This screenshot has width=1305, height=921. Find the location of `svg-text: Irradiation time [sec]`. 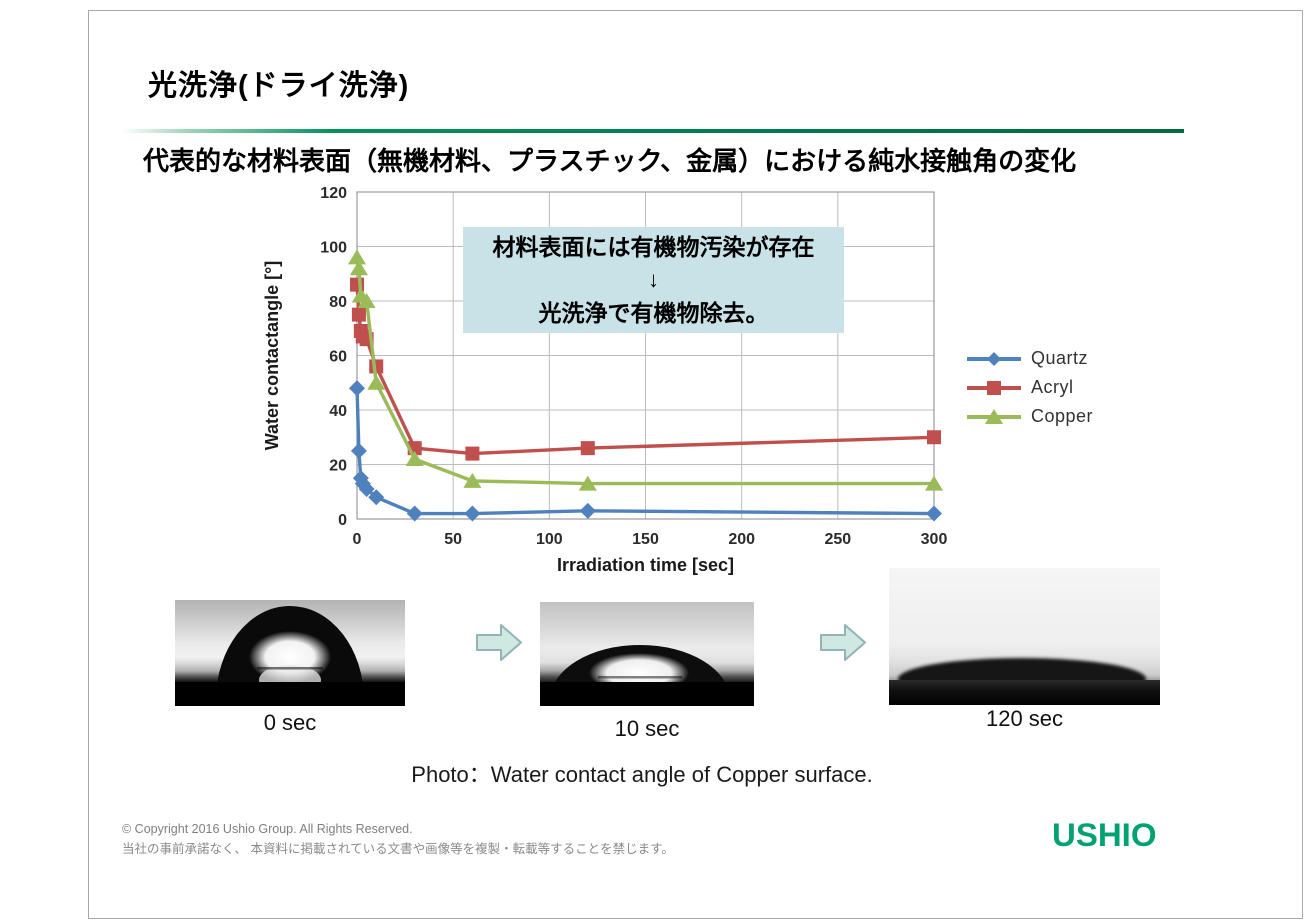

svg-text: Irradiation time [sec] is located at coordinates (645, 565).